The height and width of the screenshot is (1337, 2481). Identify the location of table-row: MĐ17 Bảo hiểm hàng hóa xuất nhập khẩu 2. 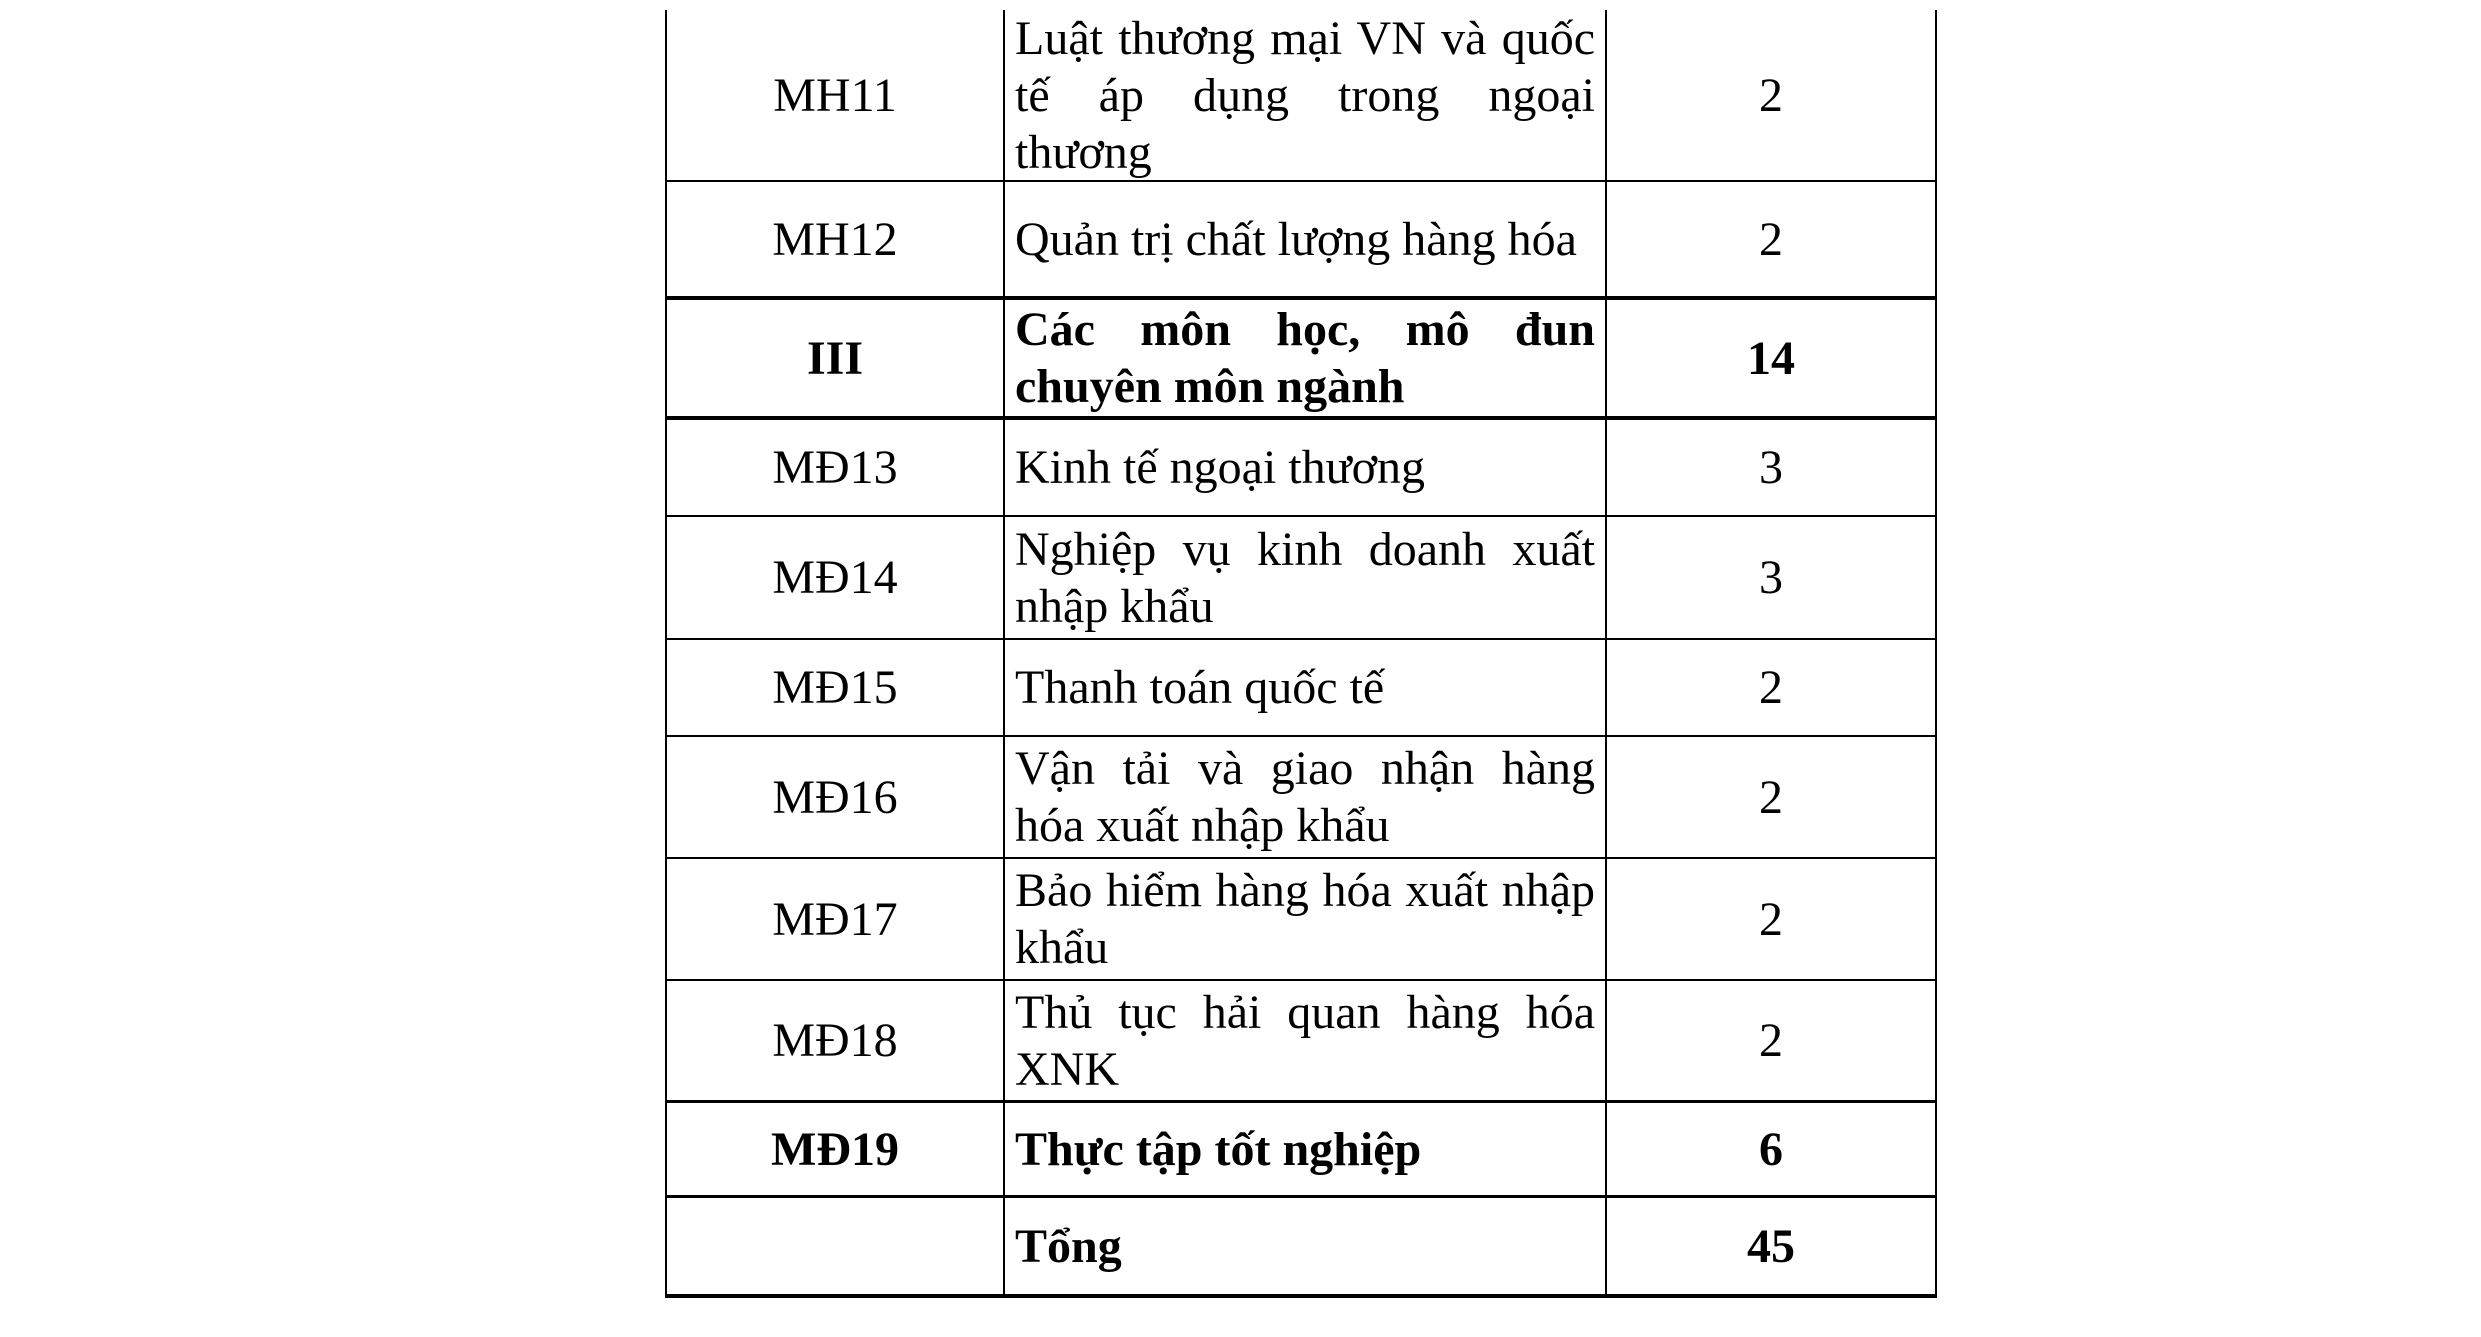
(1301, 920).